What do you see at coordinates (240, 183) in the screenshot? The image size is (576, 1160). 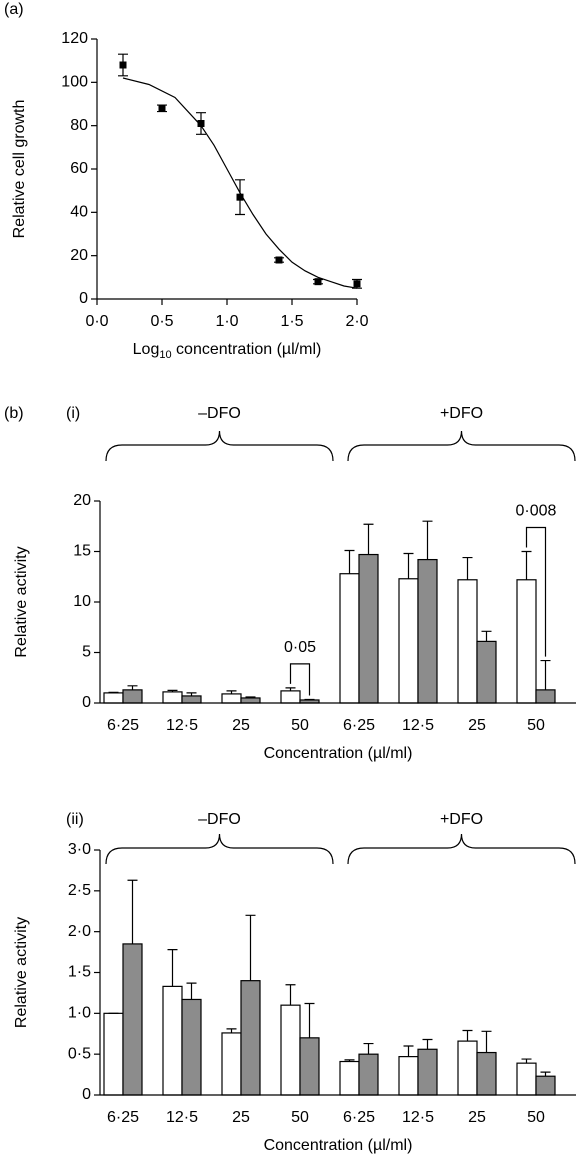 I see `fit-curve` at bounding box center [240, 183].